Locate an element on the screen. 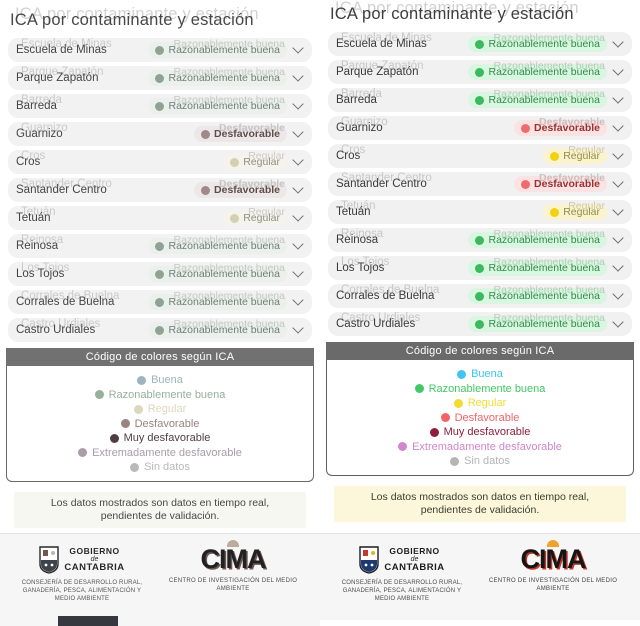 Image resolution: width=640 pixels, height=626 pixels. legend-label: Desfavorable is located at coordinates (167, 423).